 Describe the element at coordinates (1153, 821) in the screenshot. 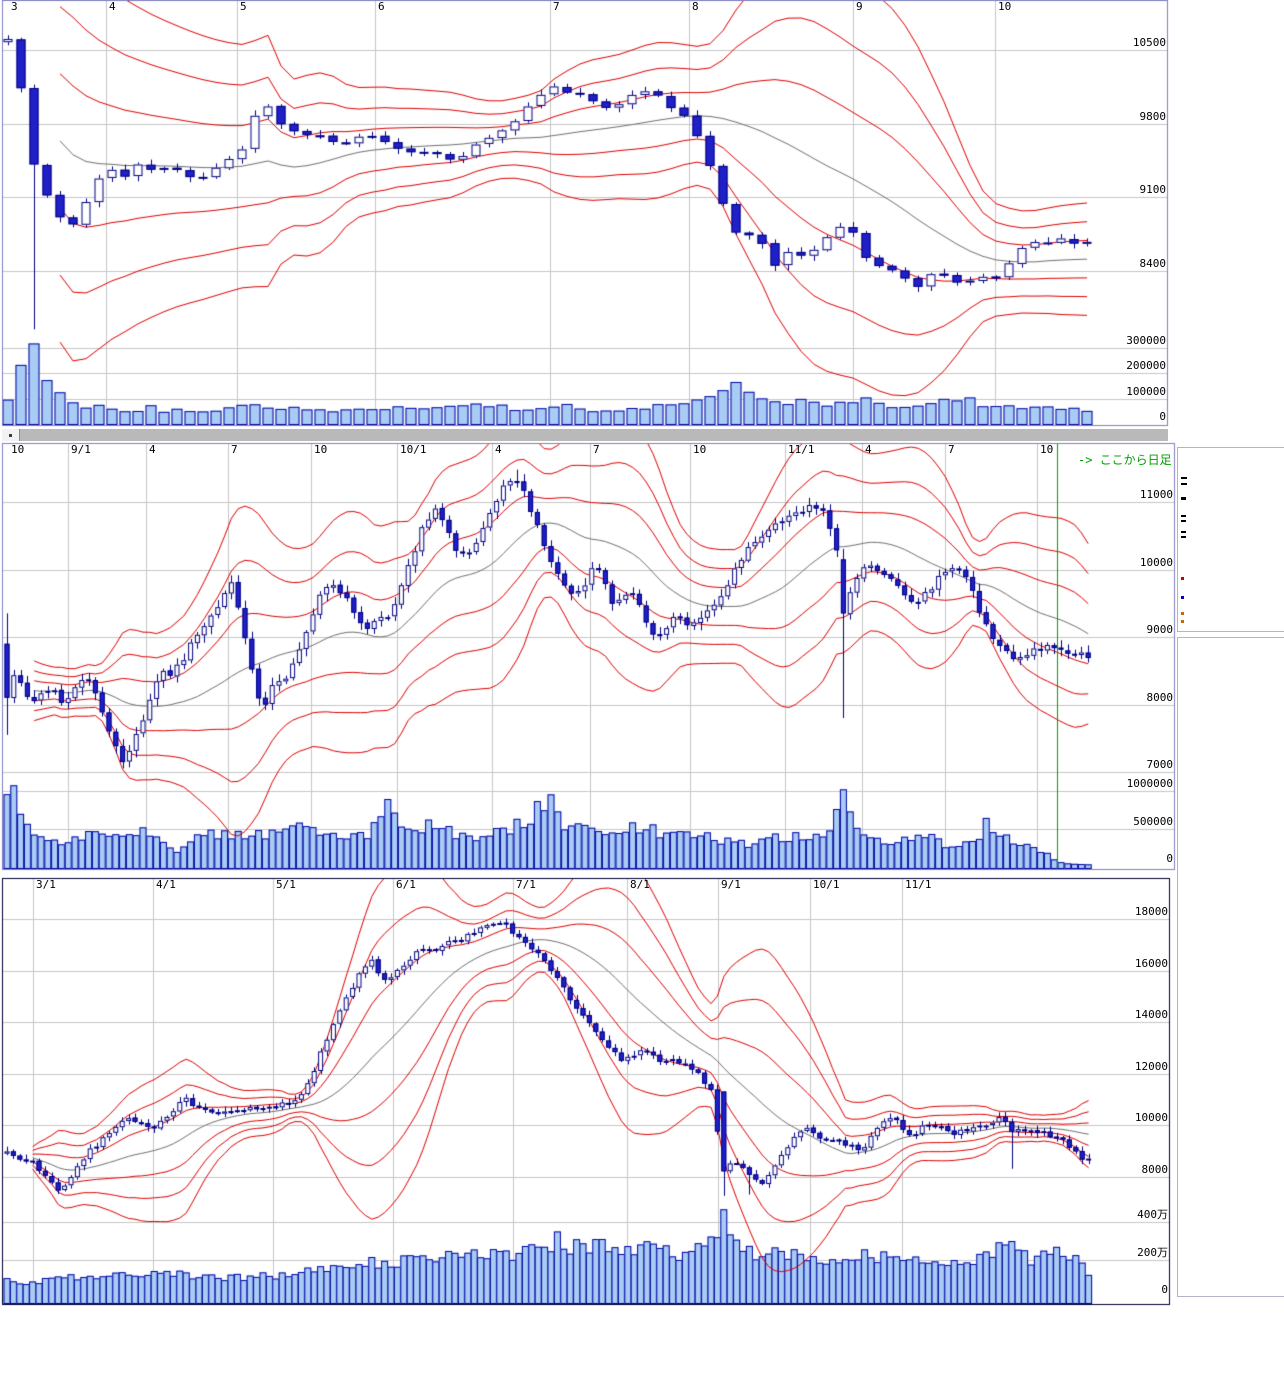

I see `volume-axis-label: 500000` at that location.